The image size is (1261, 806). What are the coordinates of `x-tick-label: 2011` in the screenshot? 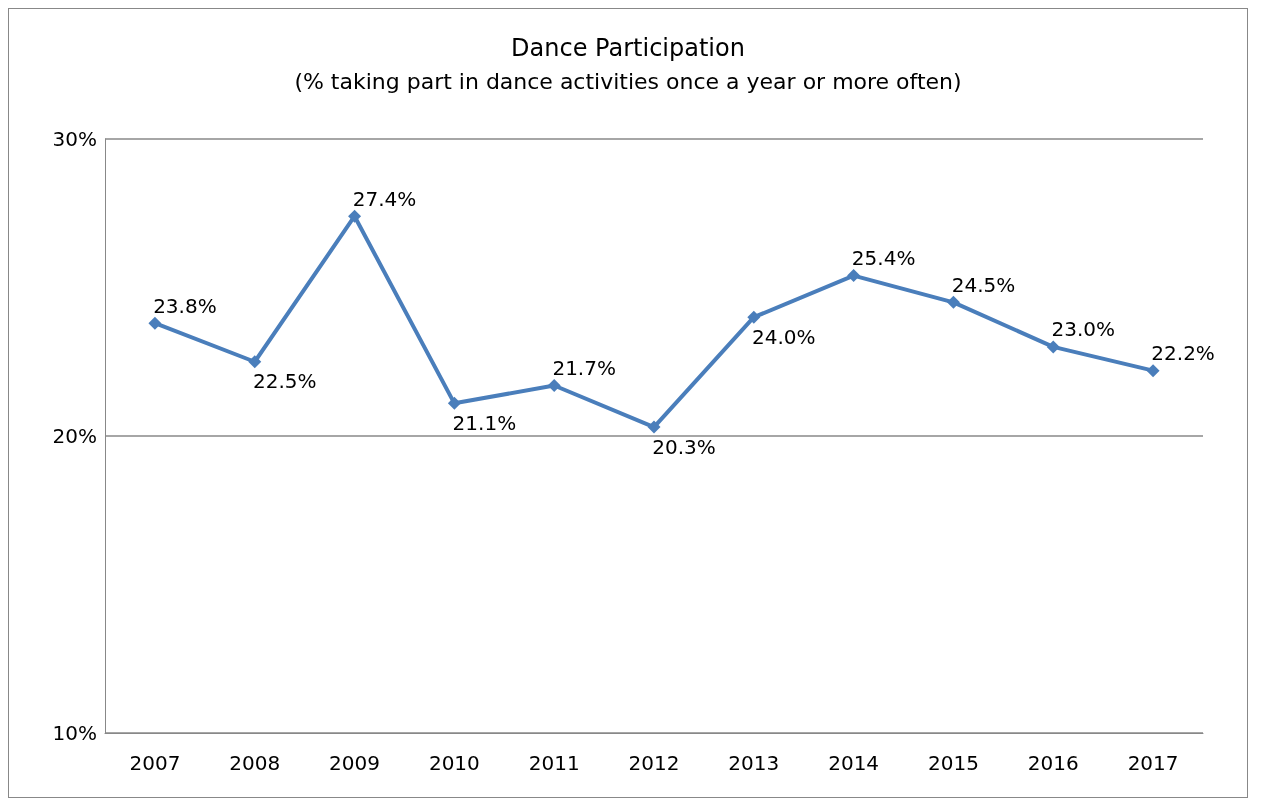 It's located at (554, 763).